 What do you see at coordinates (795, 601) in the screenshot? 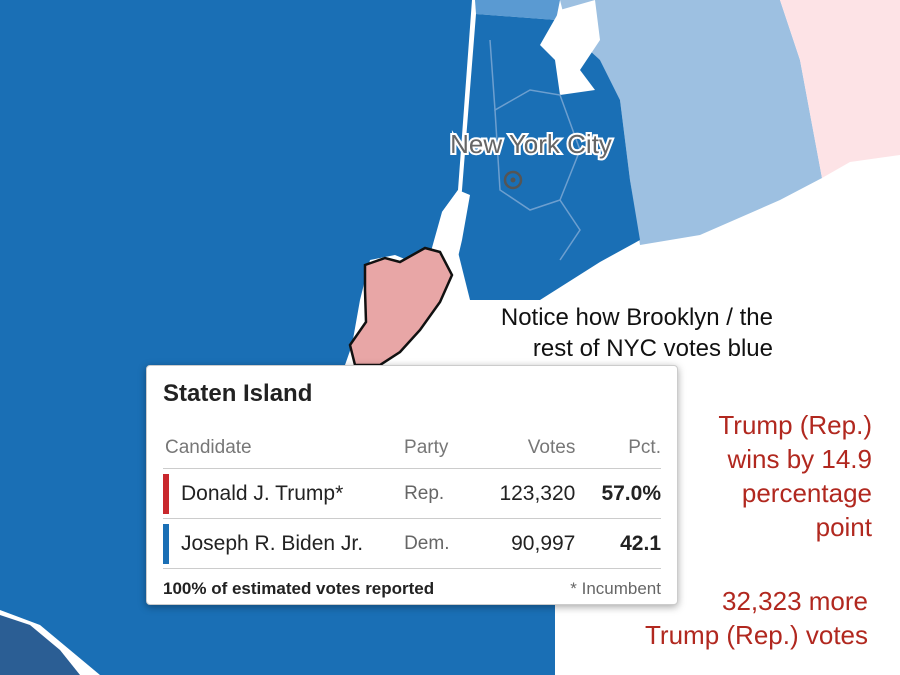
I see `annotation-line: 32,323 more` at bounding box center [795, 601].